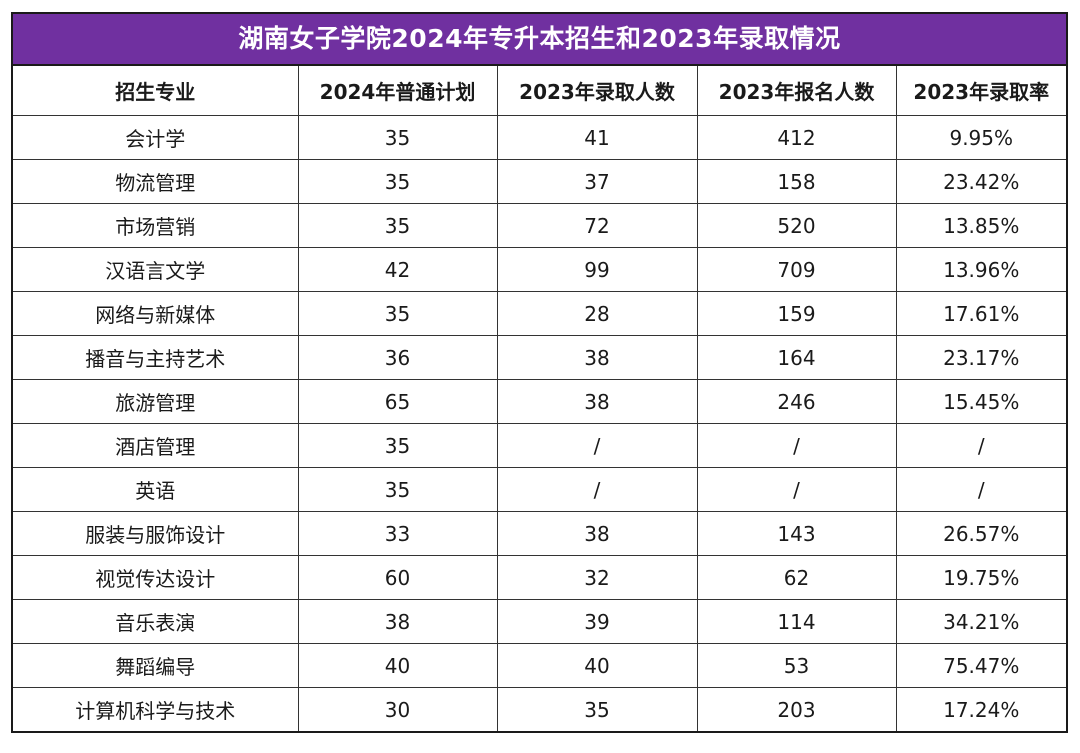  Describe the element at coordinates (156, 665) in the screenshot. I see `cell-major: 舞蹈编导` at that location.